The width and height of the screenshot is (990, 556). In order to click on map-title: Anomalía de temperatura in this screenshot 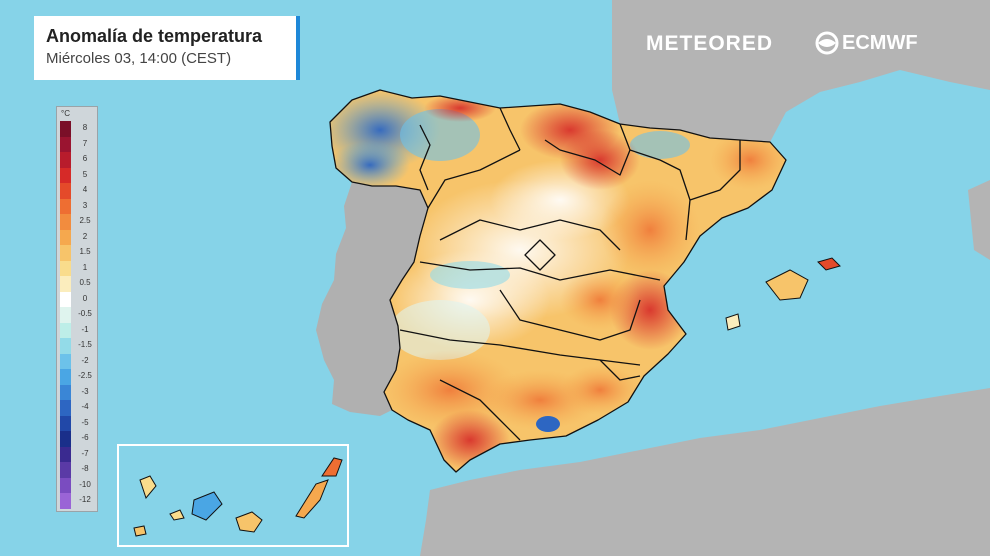, I will do `click(154, 36)`.